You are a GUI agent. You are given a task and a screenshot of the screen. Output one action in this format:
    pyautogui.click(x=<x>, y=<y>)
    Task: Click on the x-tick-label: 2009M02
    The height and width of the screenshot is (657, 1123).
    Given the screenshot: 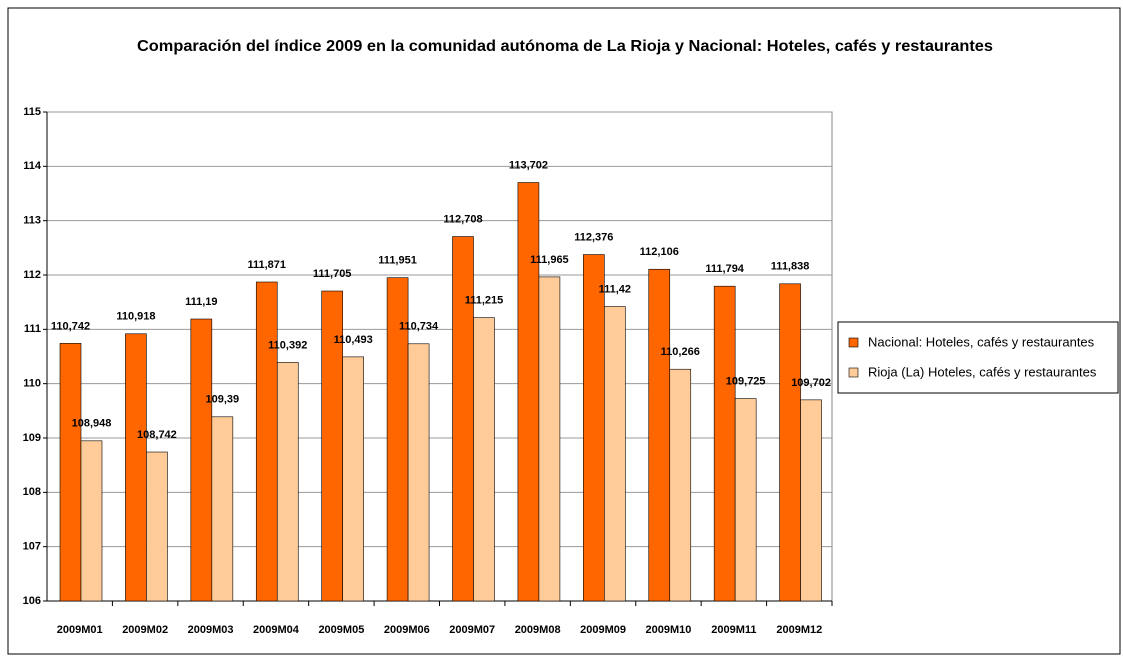 What is the action you would take?
    pyautogui.click(x=145, y=630)
    